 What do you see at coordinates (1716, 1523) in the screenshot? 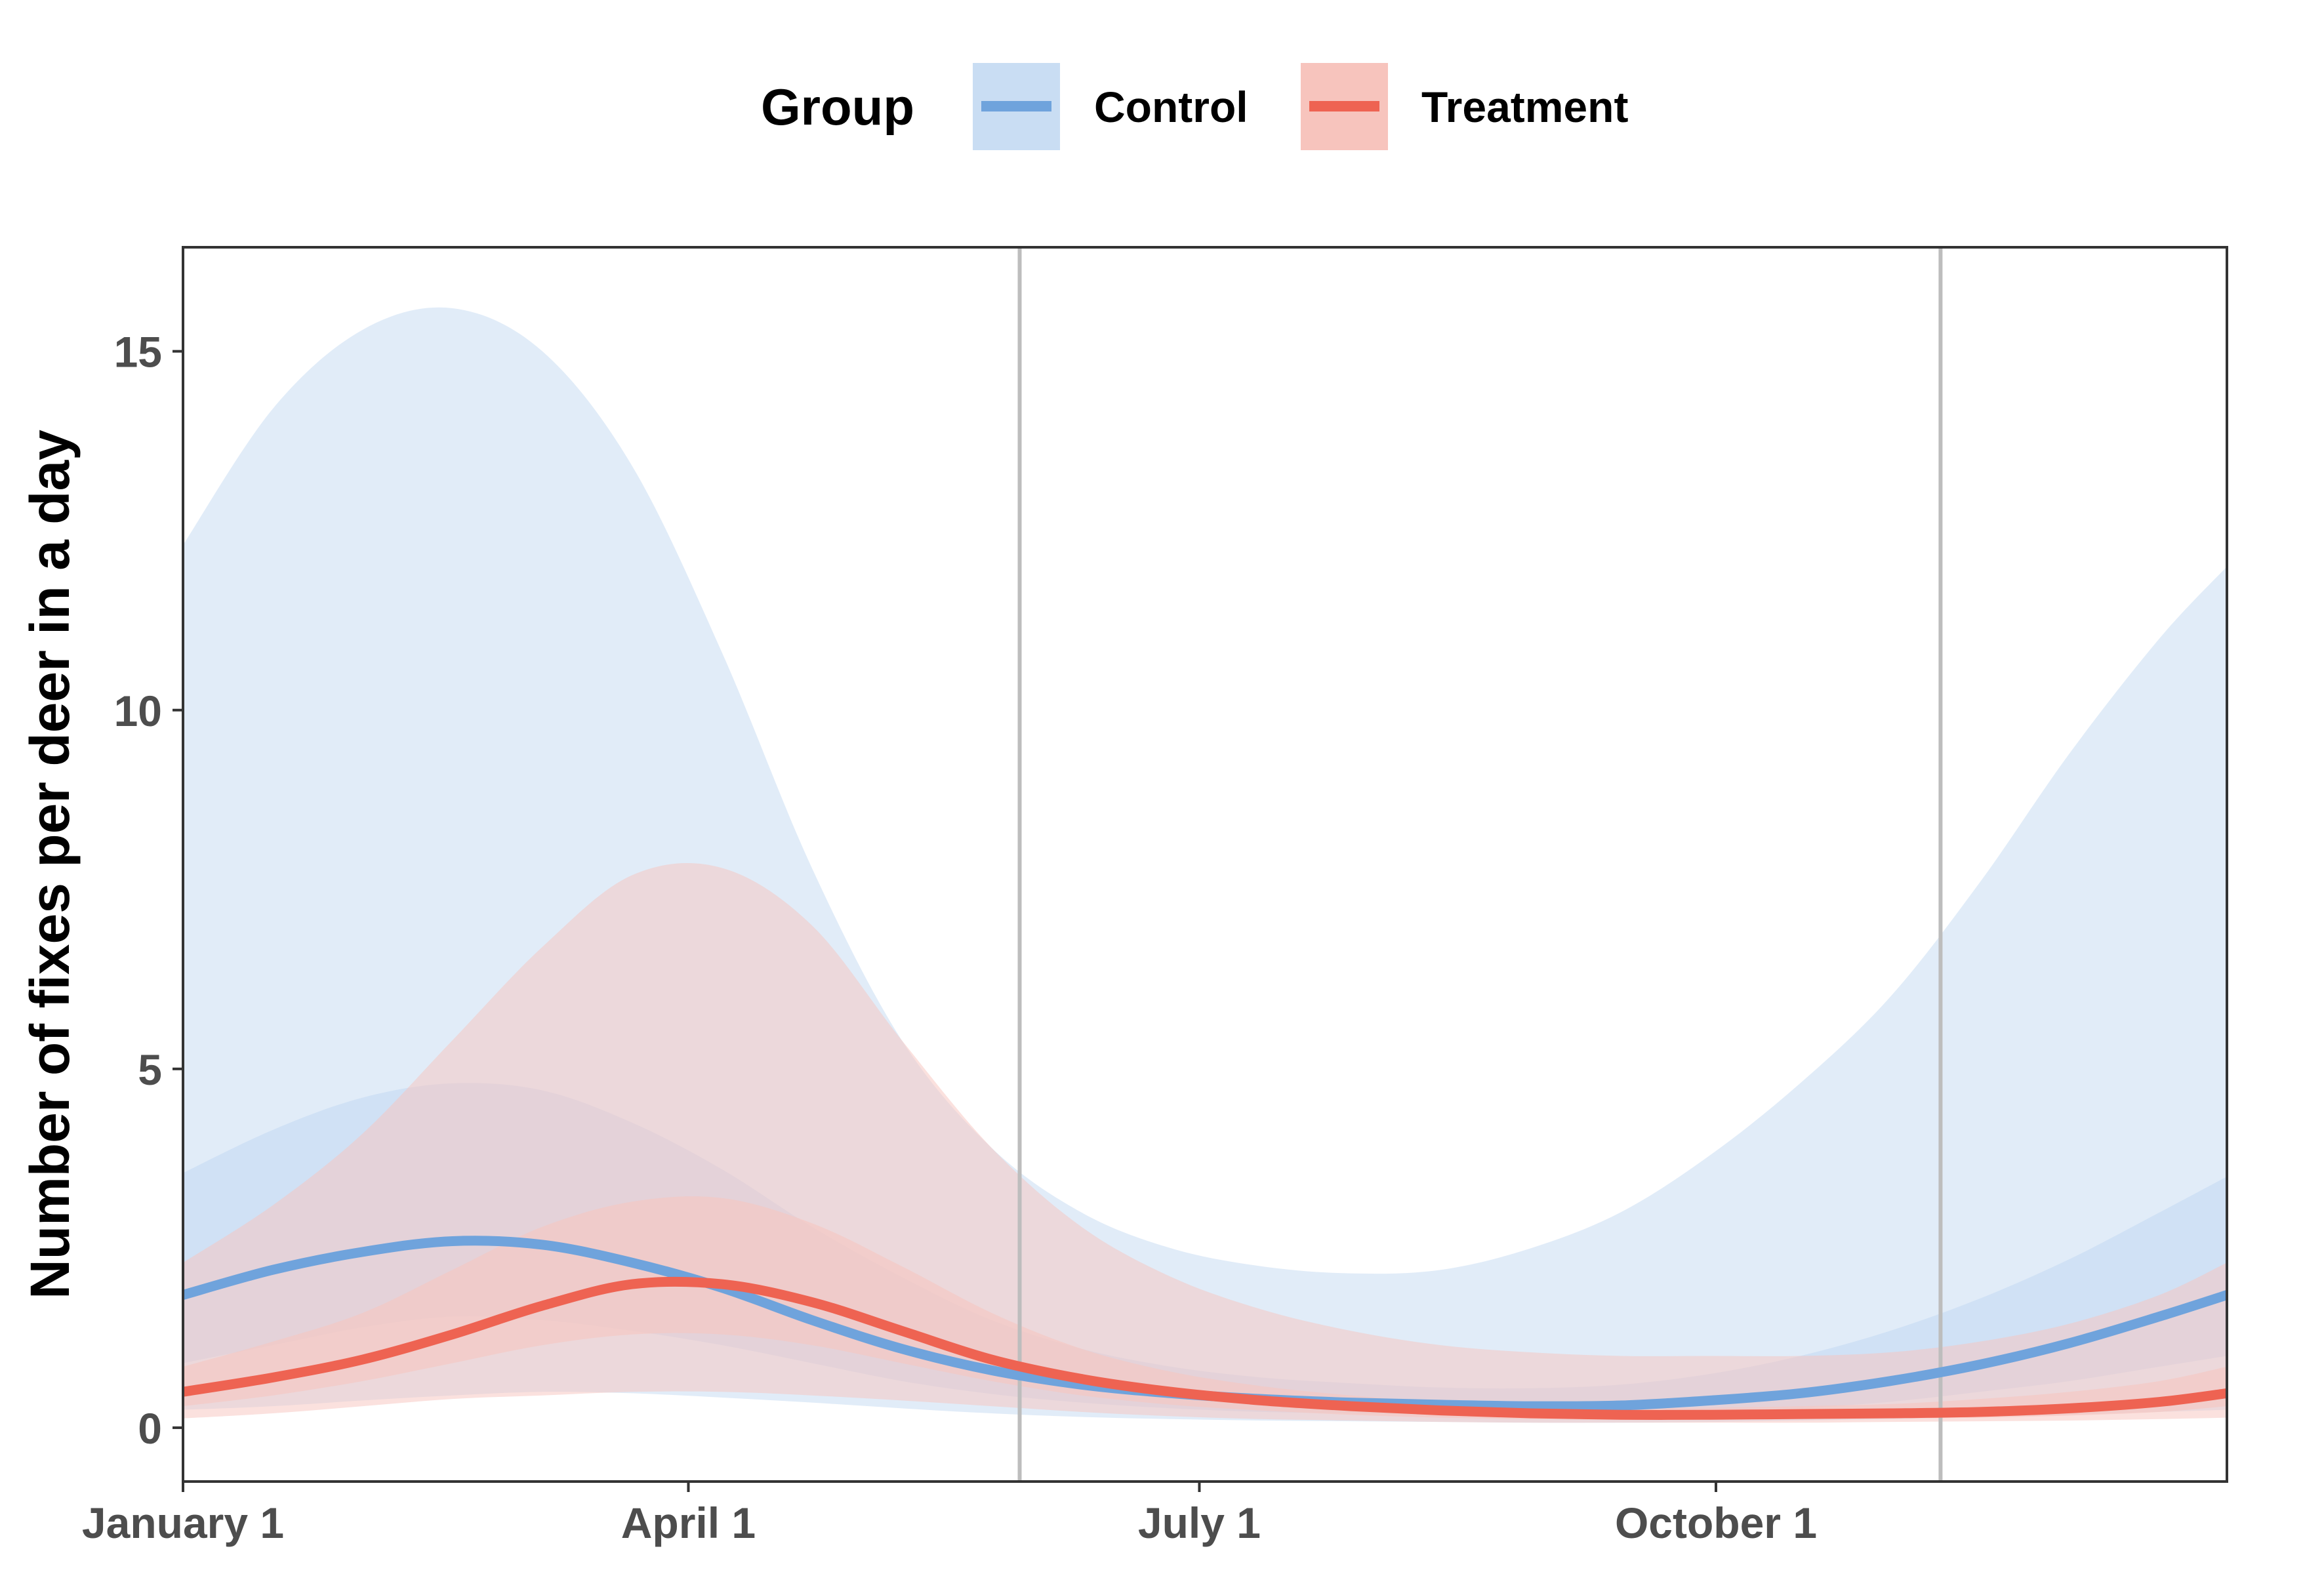
I see `x-tick-label-october-1: October 1` at bounding box center [1716, 1523].